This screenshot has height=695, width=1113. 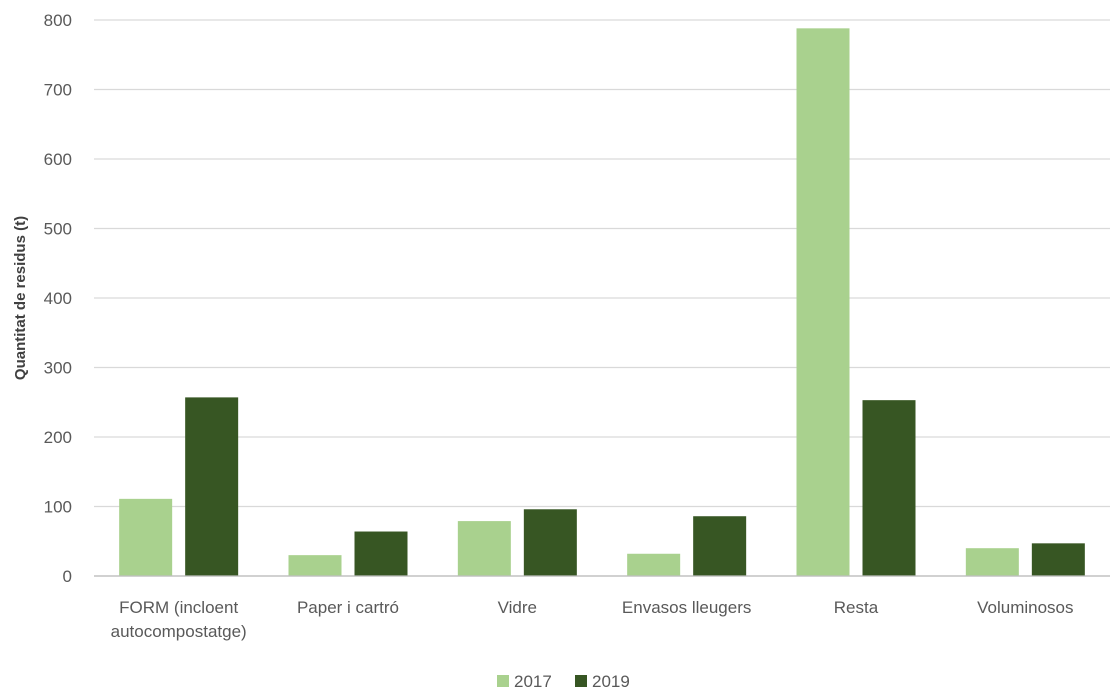 I want to click on x-category-label-line: Envasos lleugers, so click(x=686, y=607).